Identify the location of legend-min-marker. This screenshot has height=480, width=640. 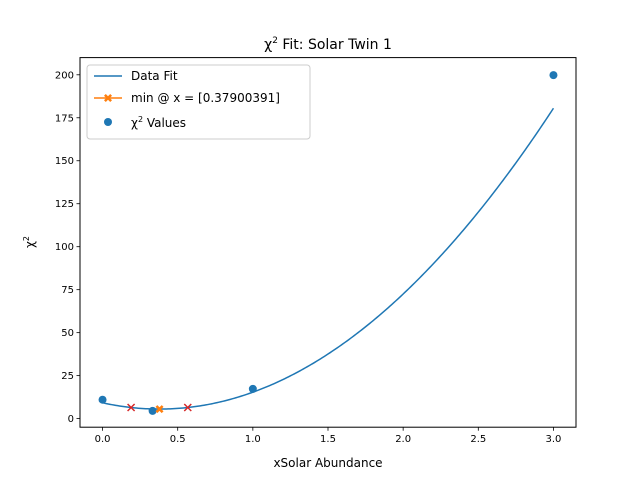
(108, 98).